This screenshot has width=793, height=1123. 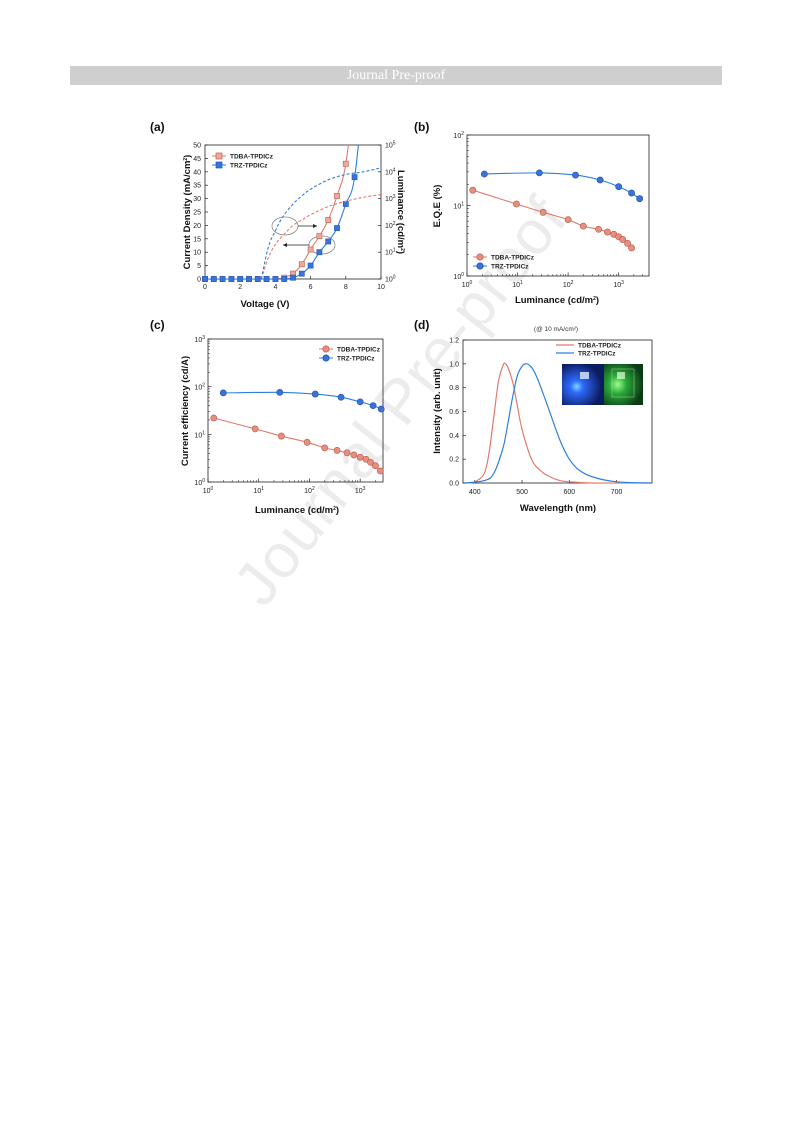 I want to click on a-ytick-label-7: 35, so click(x=197, y=186).